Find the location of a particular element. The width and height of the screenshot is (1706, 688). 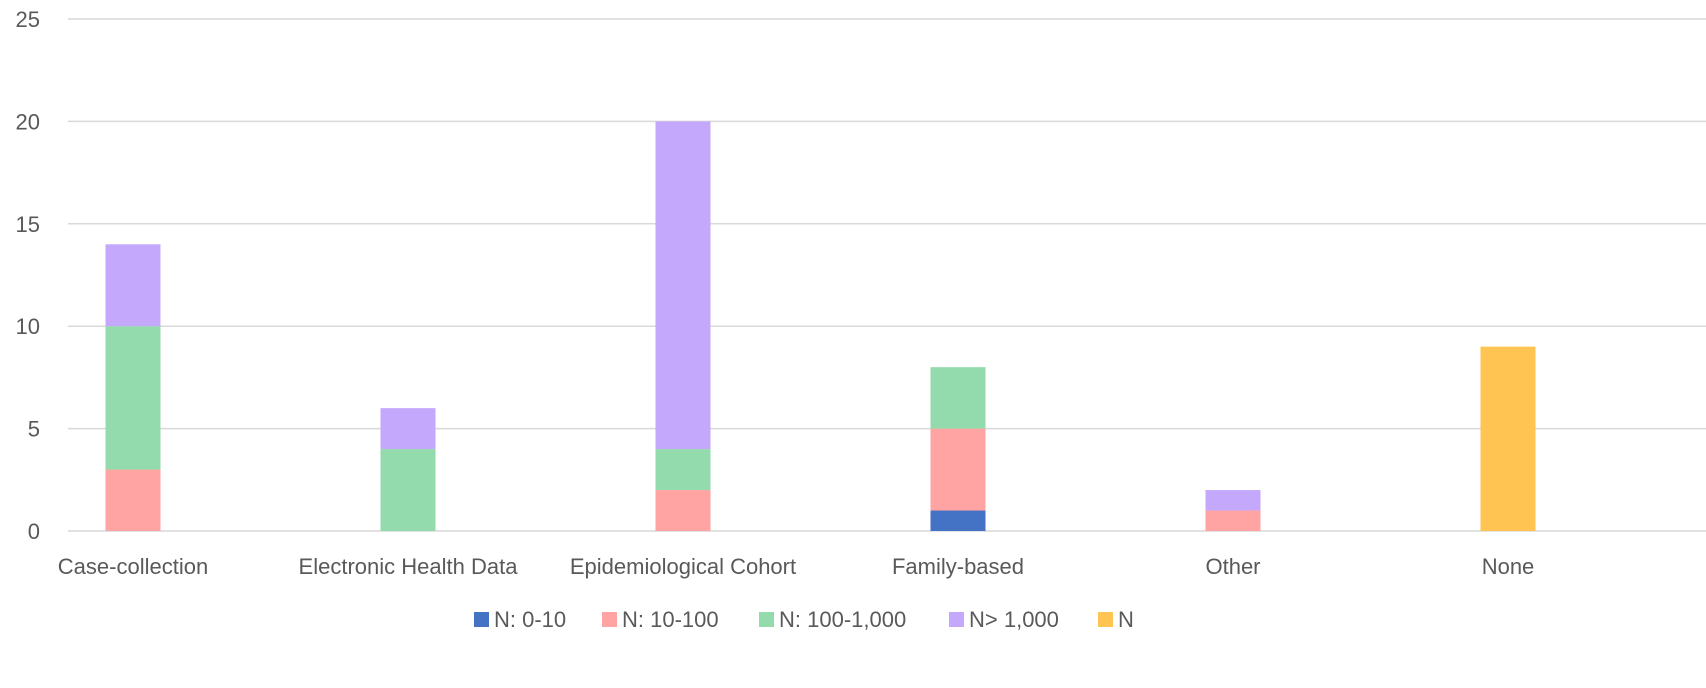

x-category-label: Epidemiological Cohort is located at coordinates (683, 566).